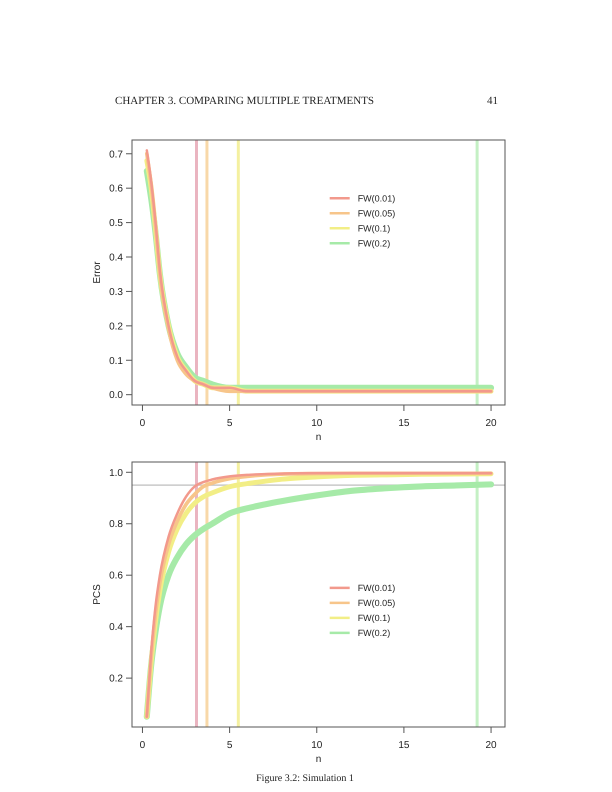  Describe the element at coordinates (305, 778) in the screenshot. I see `caption: Figure 3.2: Simulation 1` at that location.